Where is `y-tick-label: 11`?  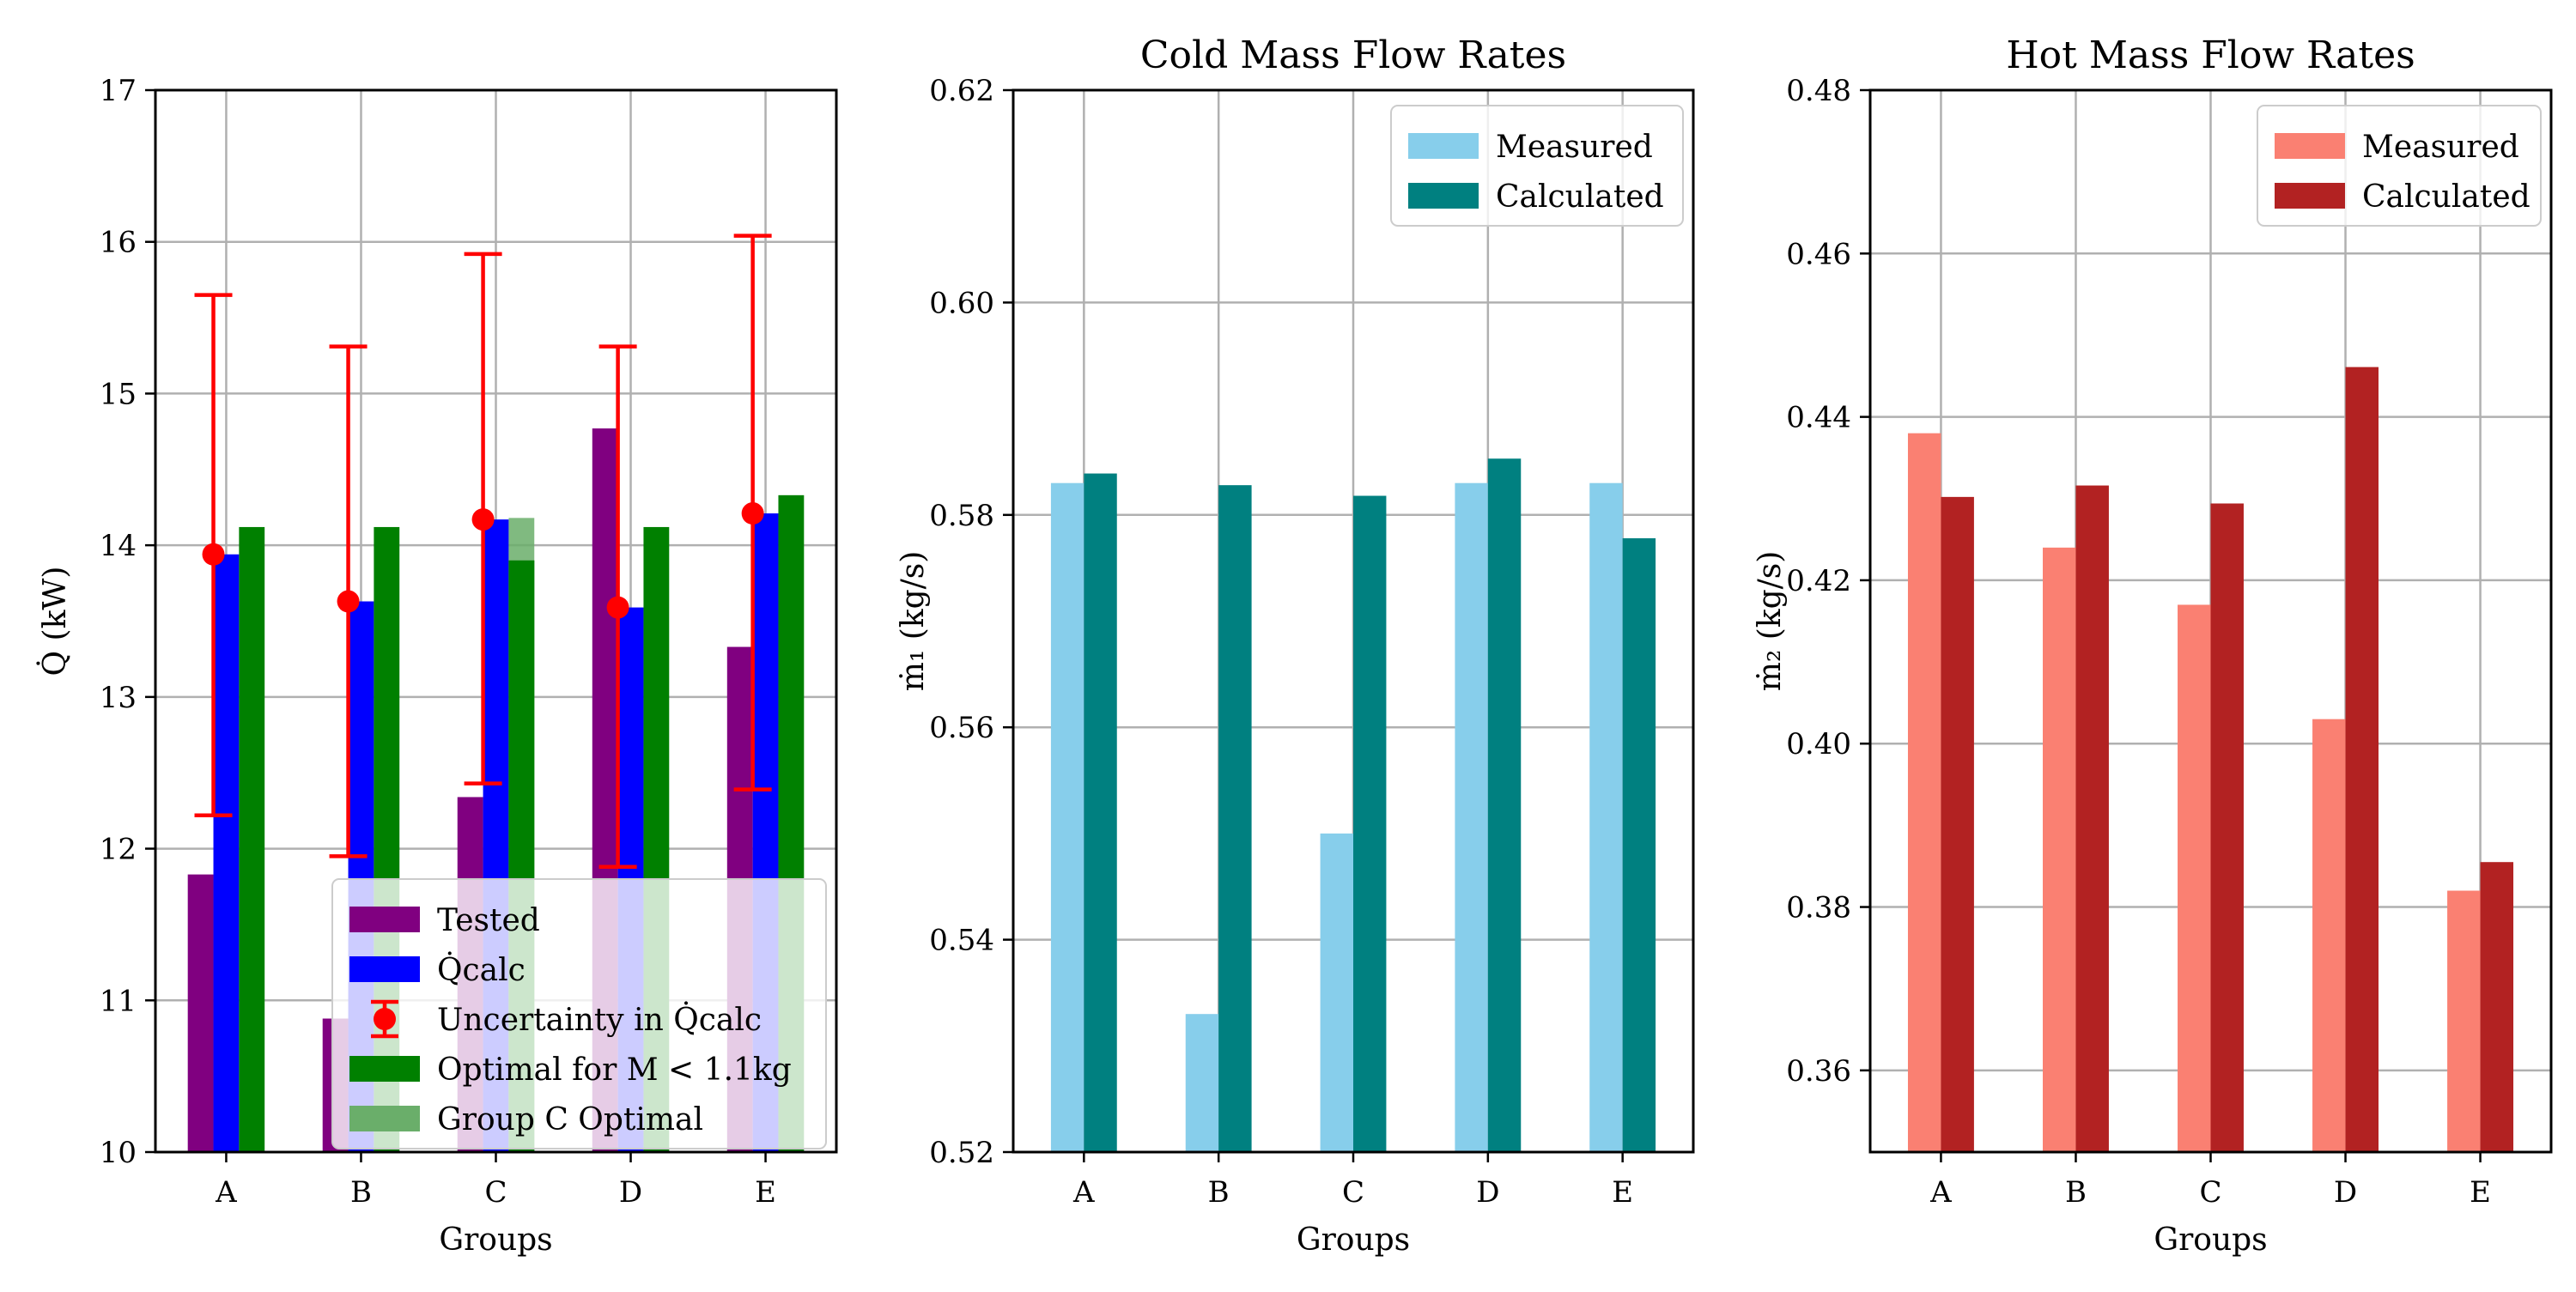
y-tick-label: 11 is located at coordinates (118, 1001).